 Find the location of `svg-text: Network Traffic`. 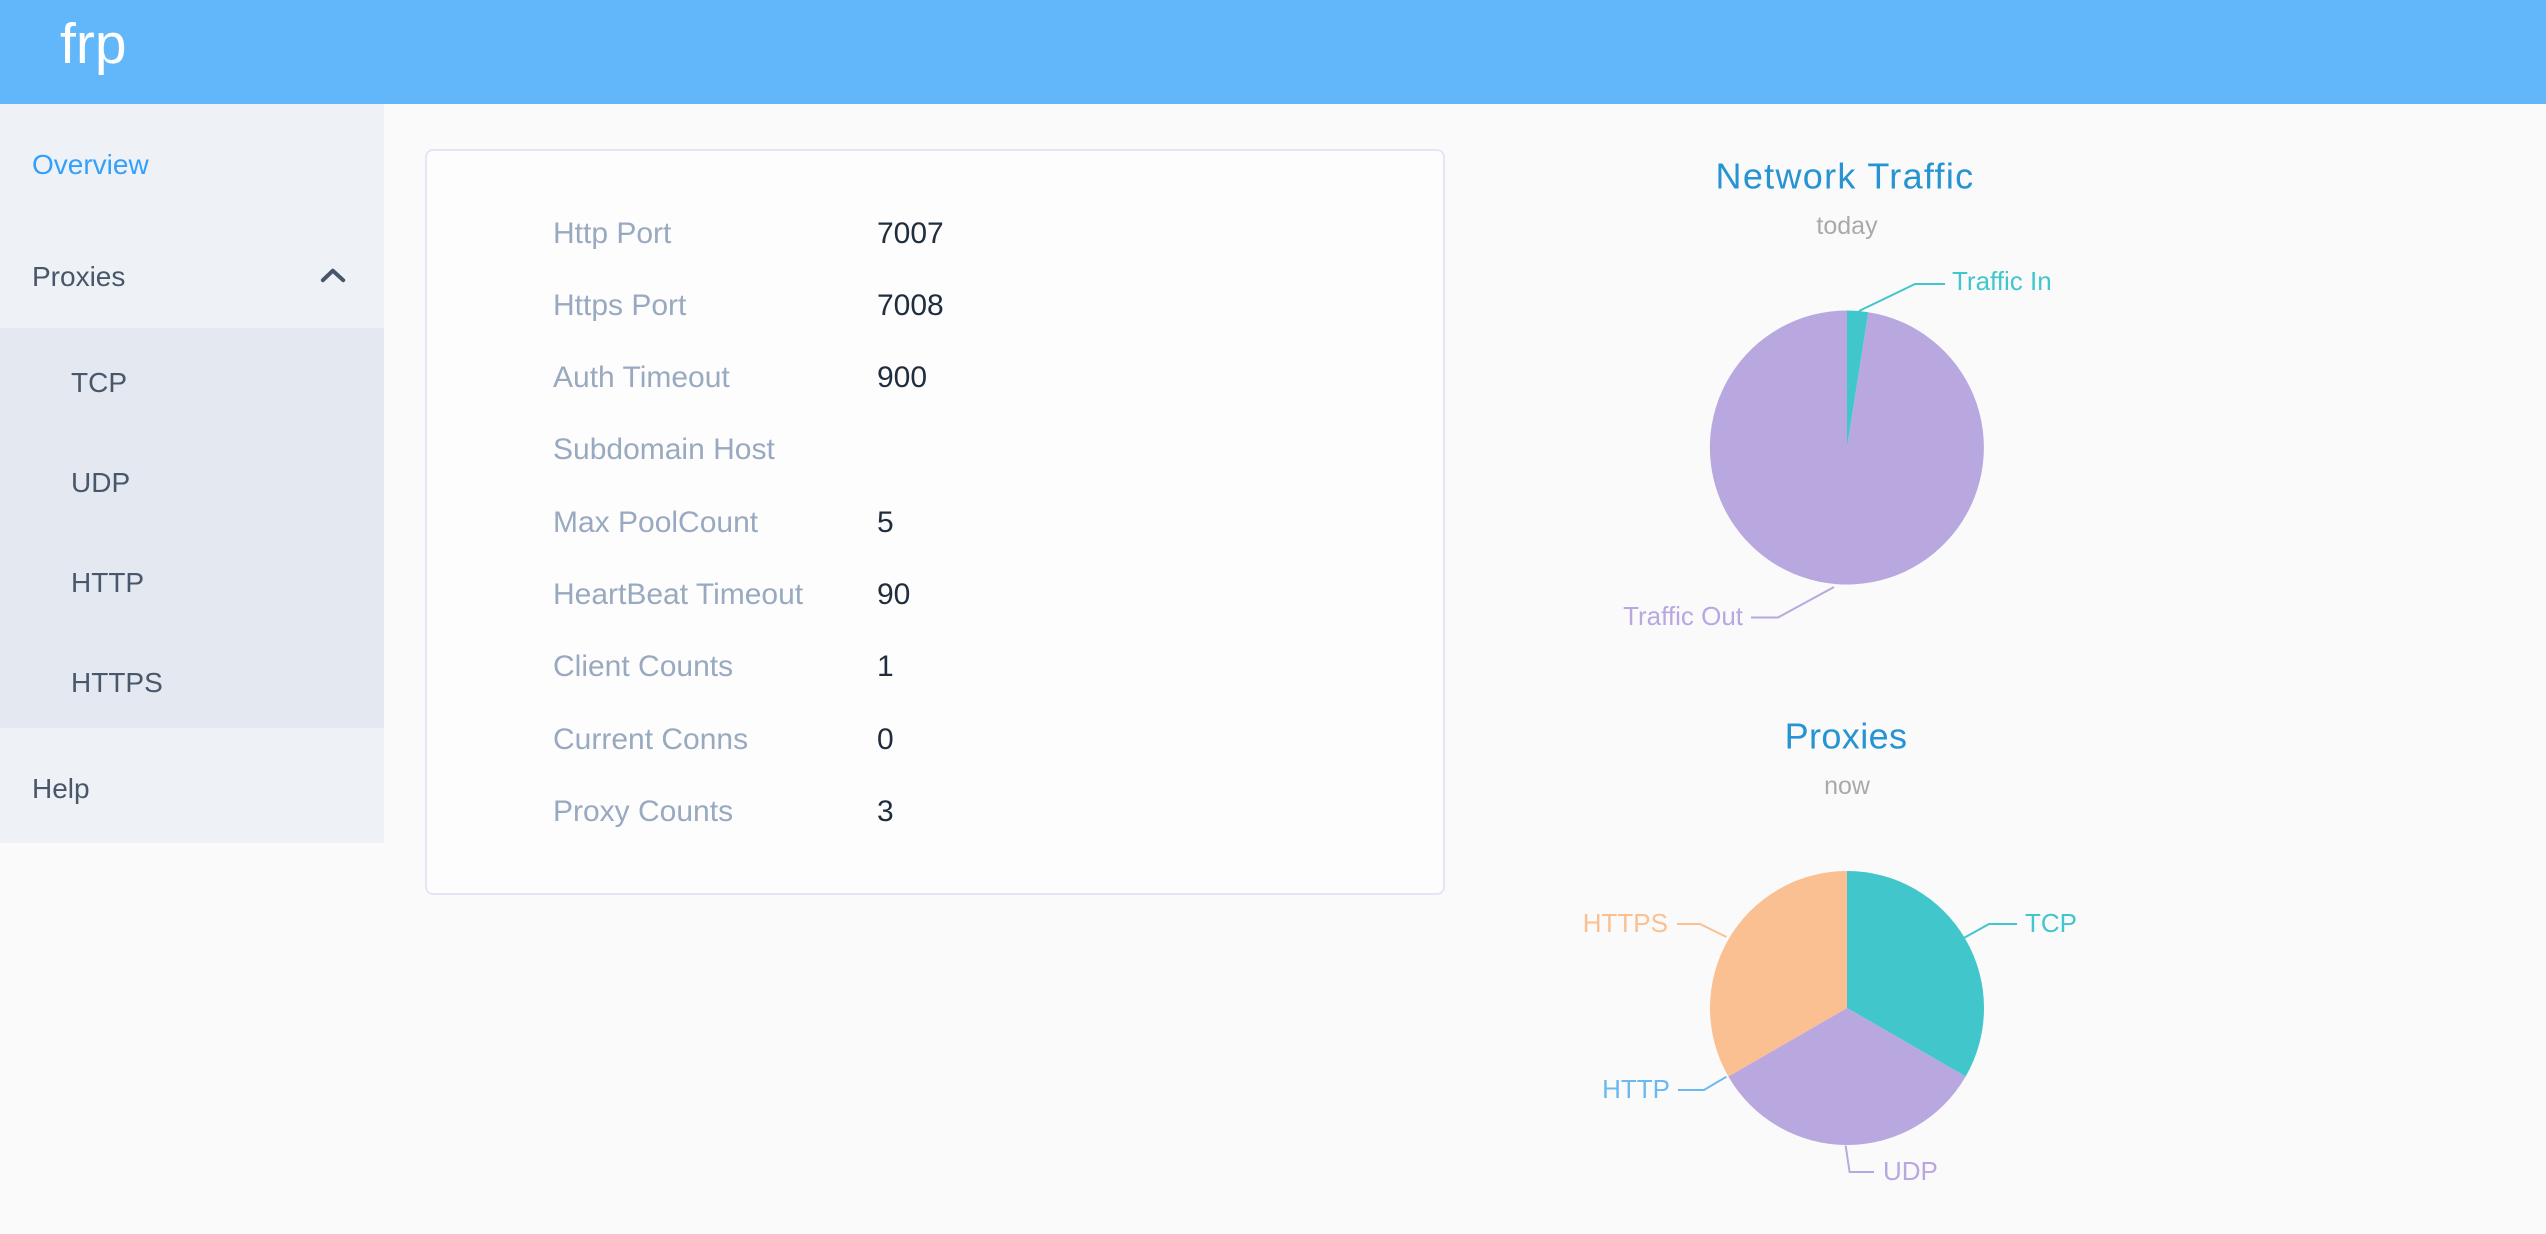

svg-text: Network Traffic is located at coordinates (1845, 176).